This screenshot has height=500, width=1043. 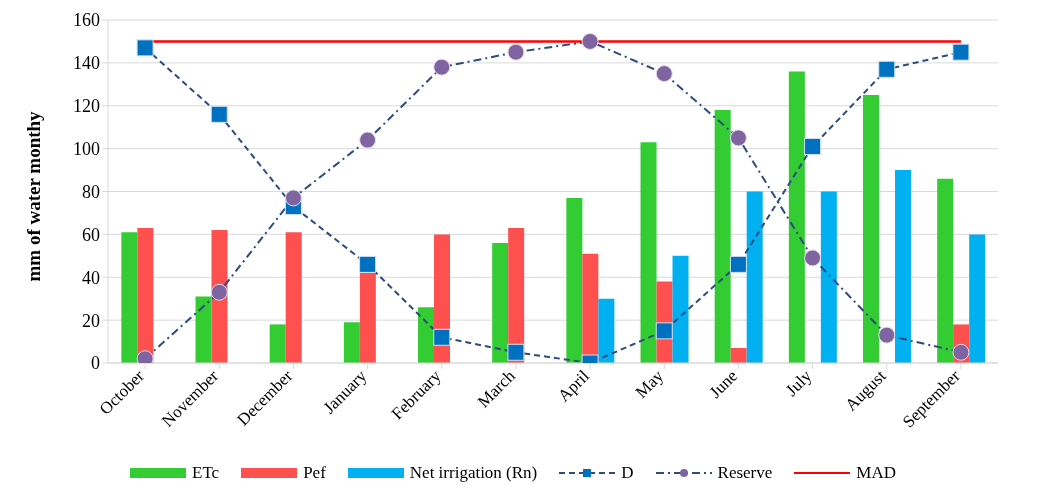 I want to click on legend-label: Pef, so click(x=314, y=473).